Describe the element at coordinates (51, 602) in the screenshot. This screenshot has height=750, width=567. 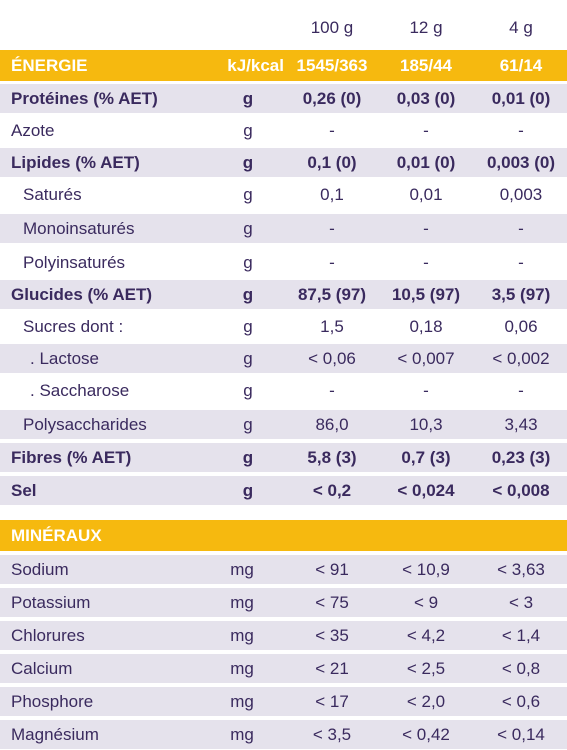
I see `mineral-label: Potassium` at that location.